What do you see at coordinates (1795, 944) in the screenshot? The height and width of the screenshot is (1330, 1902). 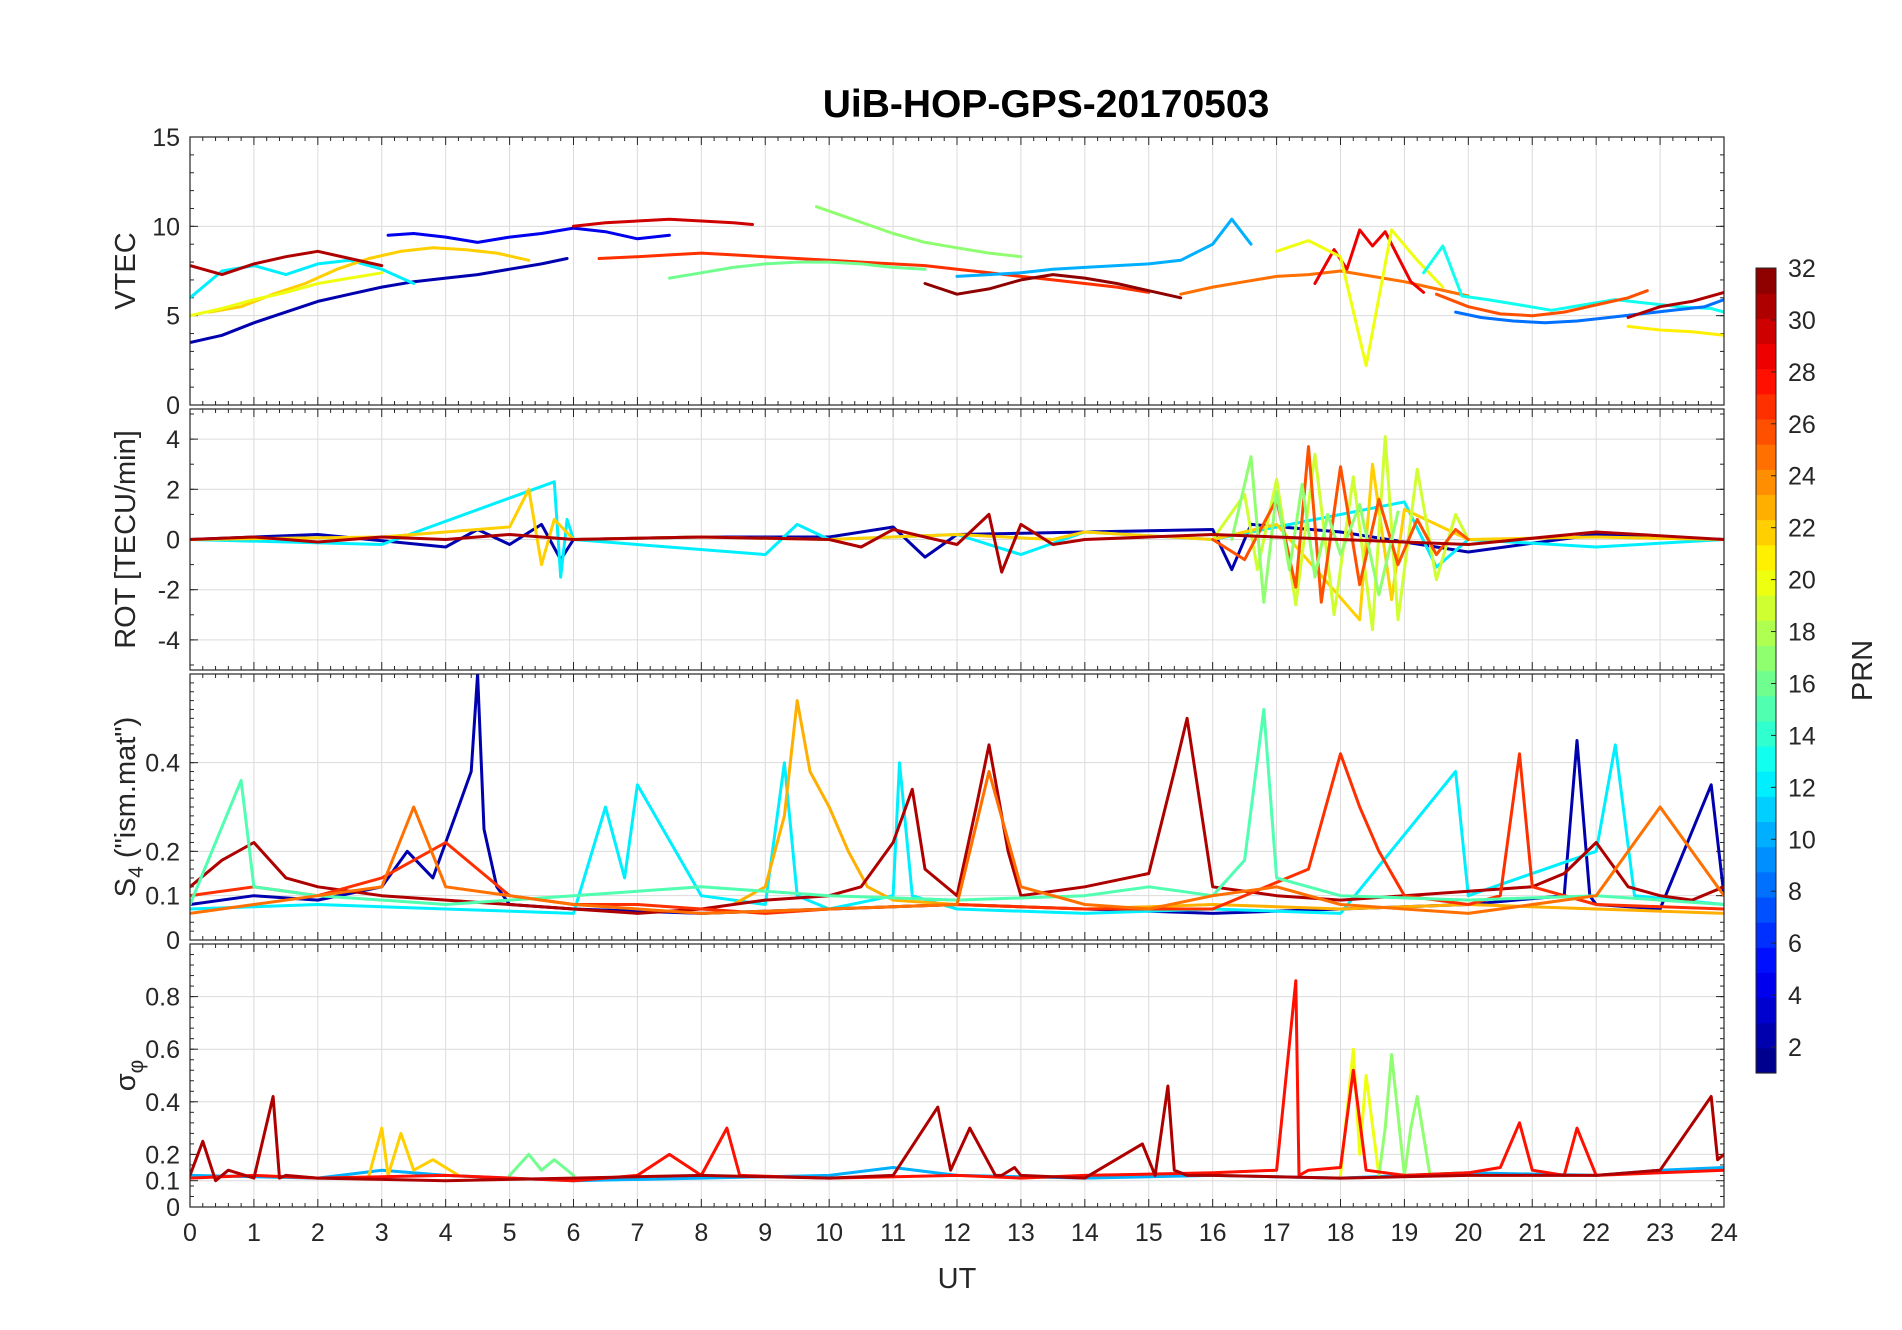 I see `colorbar-tick-label: 6` at bounding box center [1795, 944].